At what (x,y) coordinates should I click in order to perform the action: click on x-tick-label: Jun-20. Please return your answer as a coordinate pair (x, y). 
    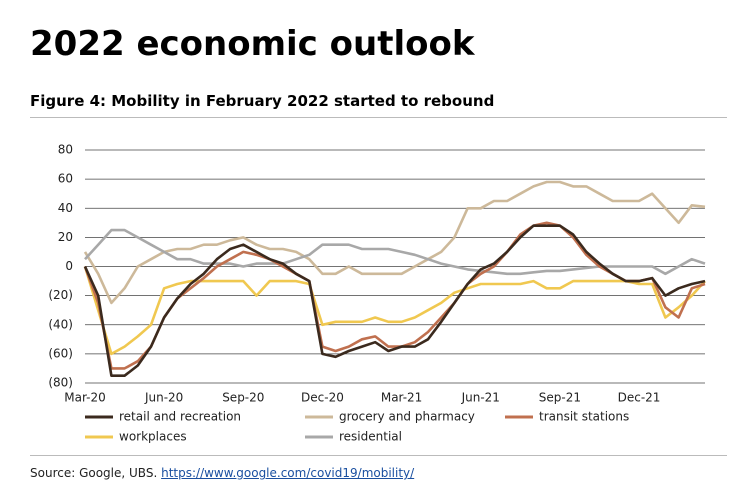
    Looking at the image, I should click on (163, 398).